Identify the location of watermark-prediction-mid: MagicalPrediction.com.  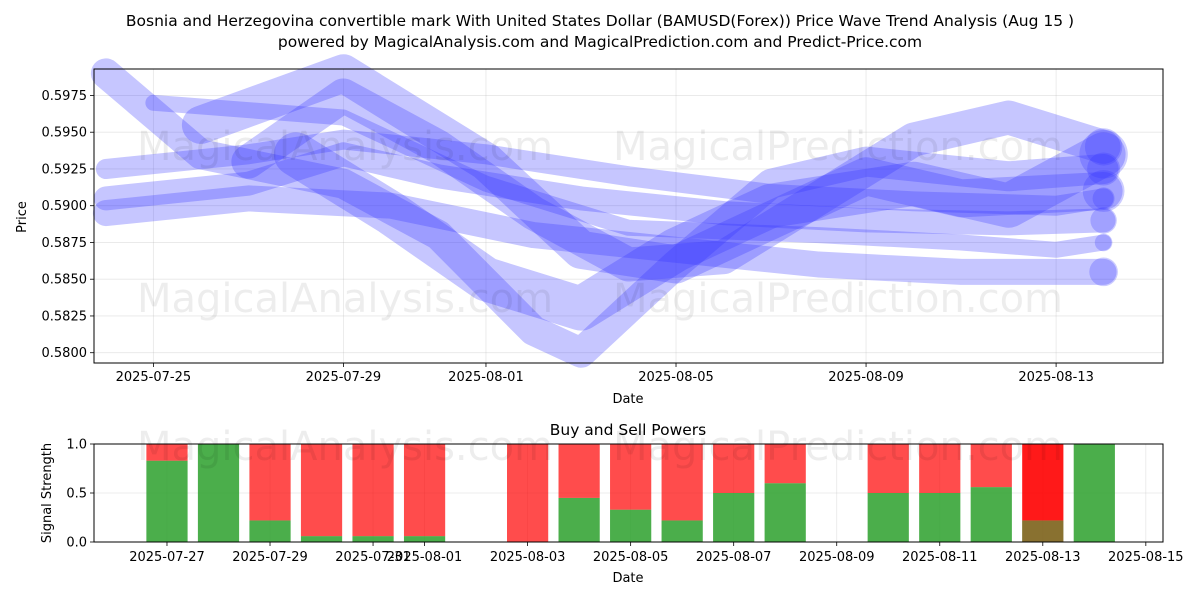
(838, 299).